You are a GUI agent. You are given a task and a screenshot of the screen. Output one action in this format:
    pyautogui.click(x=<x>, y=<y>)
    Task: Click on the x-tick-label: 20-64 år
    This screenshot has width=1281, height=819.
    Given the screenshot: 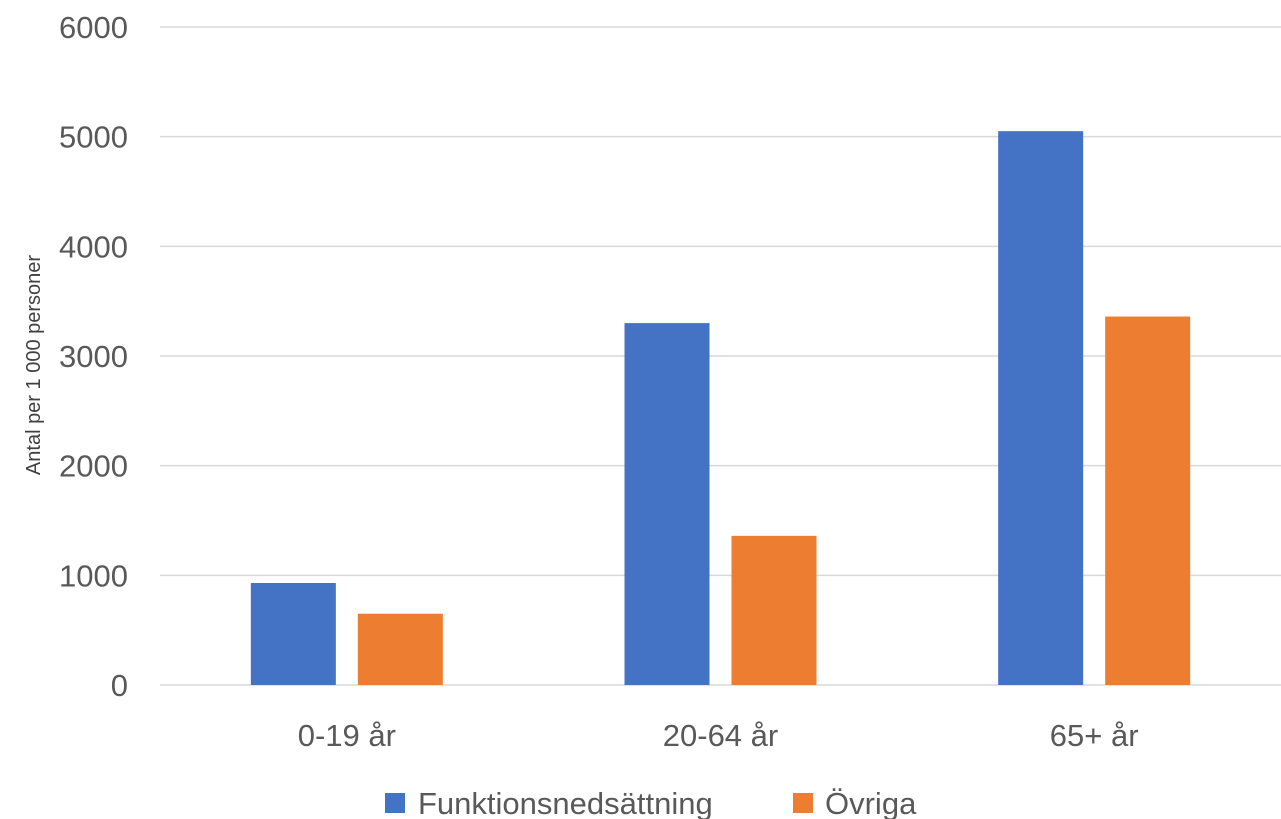 What is the action you would take?
    pyautogui.click(x=720, y=735)
    